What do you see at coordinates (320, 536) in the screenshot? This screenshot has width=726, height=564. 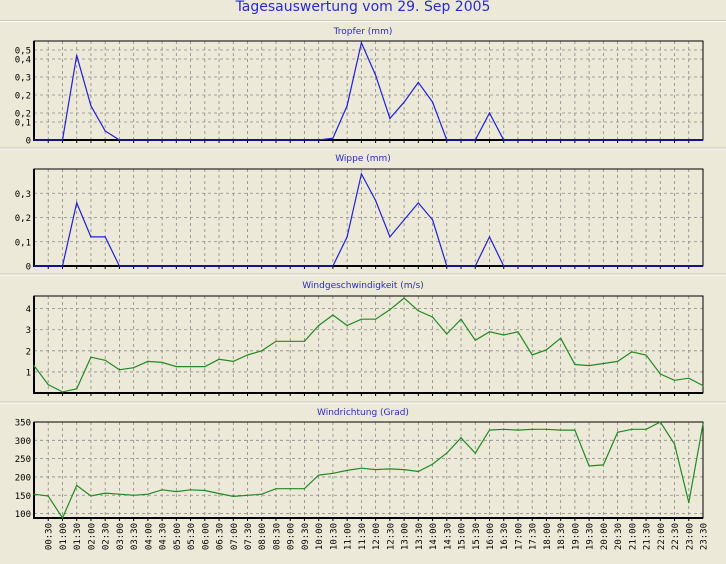 I see `x-tick-label: 10:00` at bounding box center [320, 536].